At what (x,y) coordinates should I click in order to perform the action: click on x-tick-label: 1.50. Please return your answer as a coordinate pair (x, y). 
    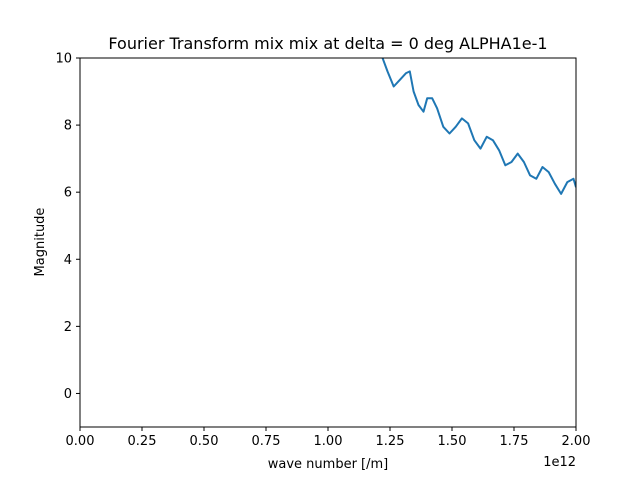
    Looking at the image, I should click on (452, 441).